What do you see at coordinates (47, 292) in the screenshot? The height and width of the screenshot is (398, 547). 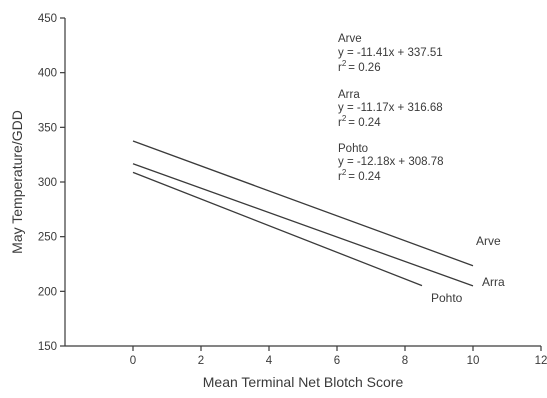 I see `y-tick-label: 200` at bounding box center [47, 292].